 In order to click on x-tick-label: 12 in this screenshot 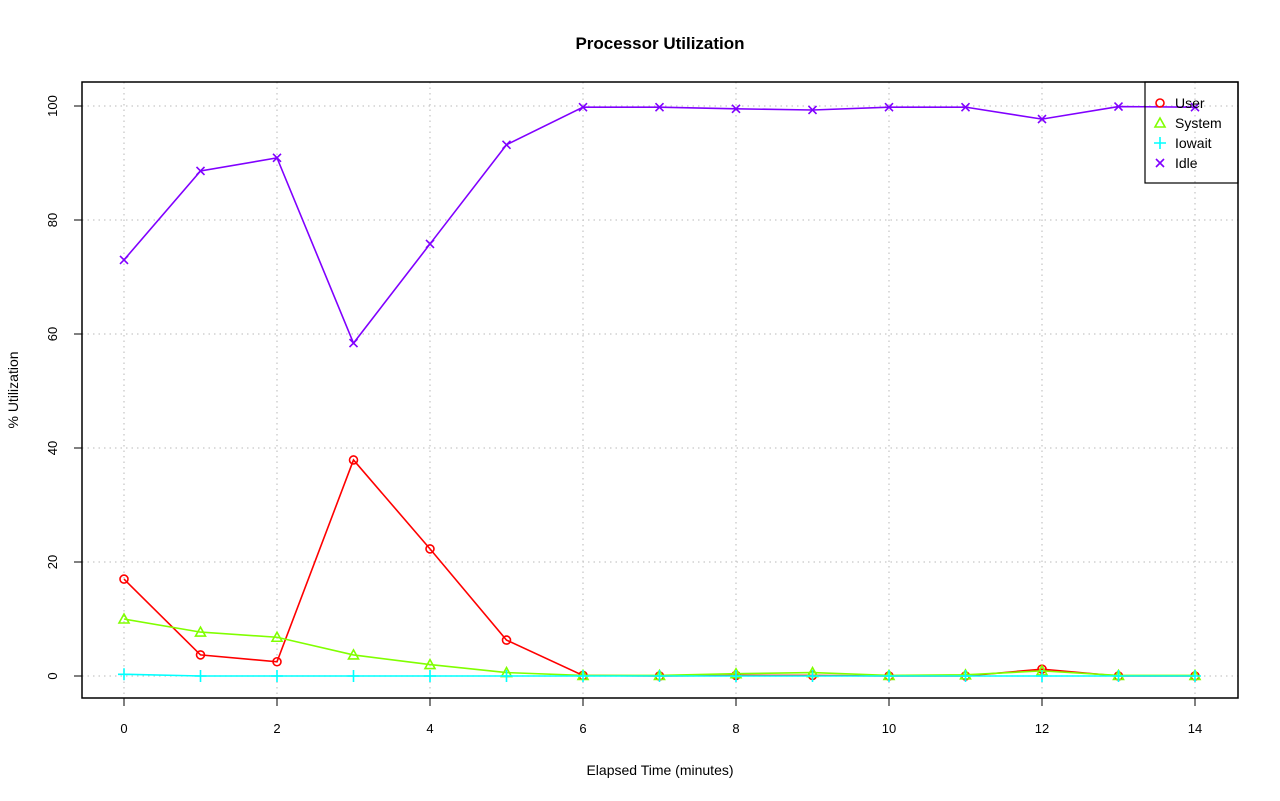, I will do `click(1042, 728)`.